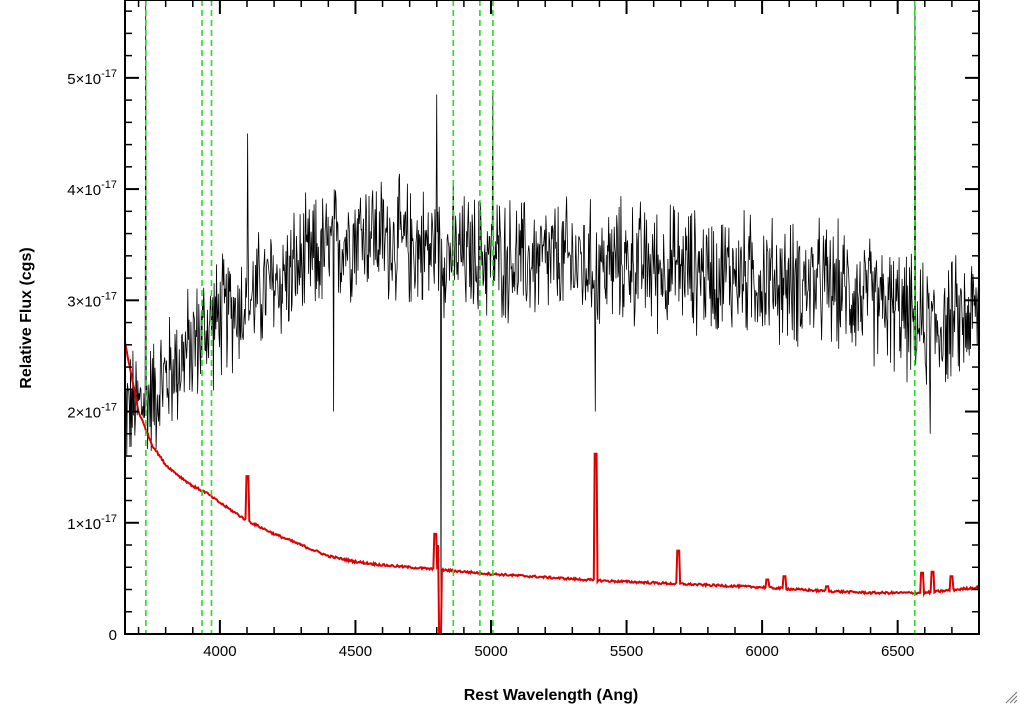  Describe the element at coordinates (92, 78) in the screenshot. I see `y-tick-label-5: 5×10⁻¹⁷` at that location.